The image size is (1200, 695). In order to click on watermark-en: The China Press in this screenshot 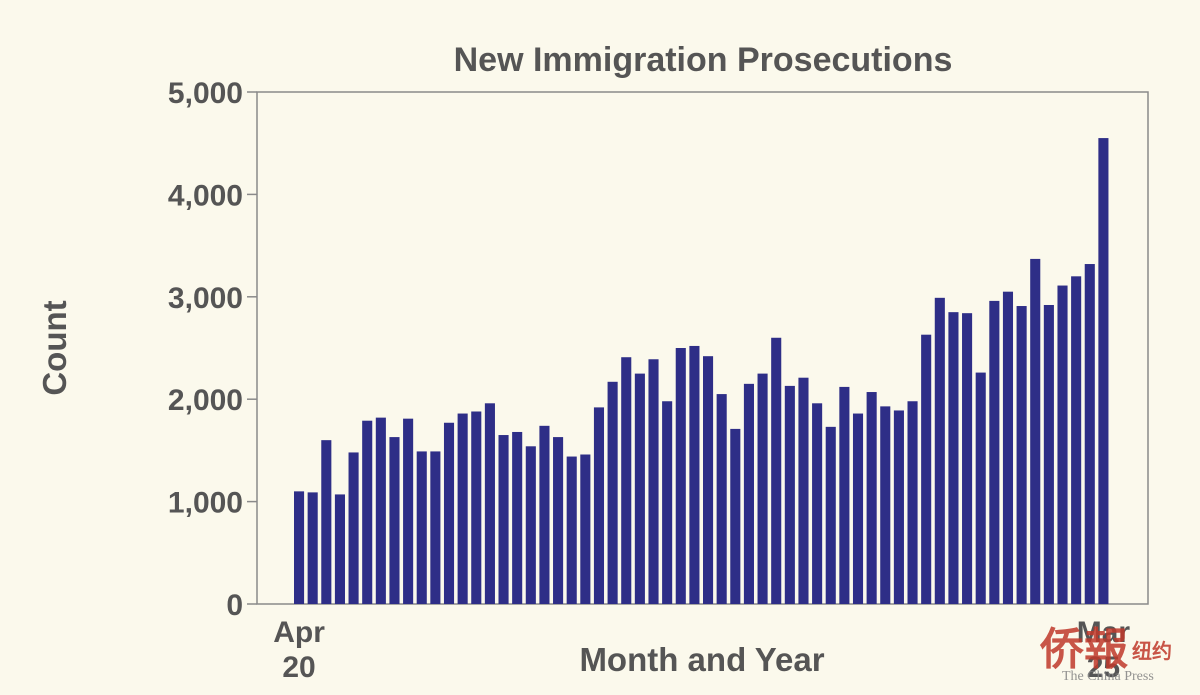, I will do `click(1108, 676)`.